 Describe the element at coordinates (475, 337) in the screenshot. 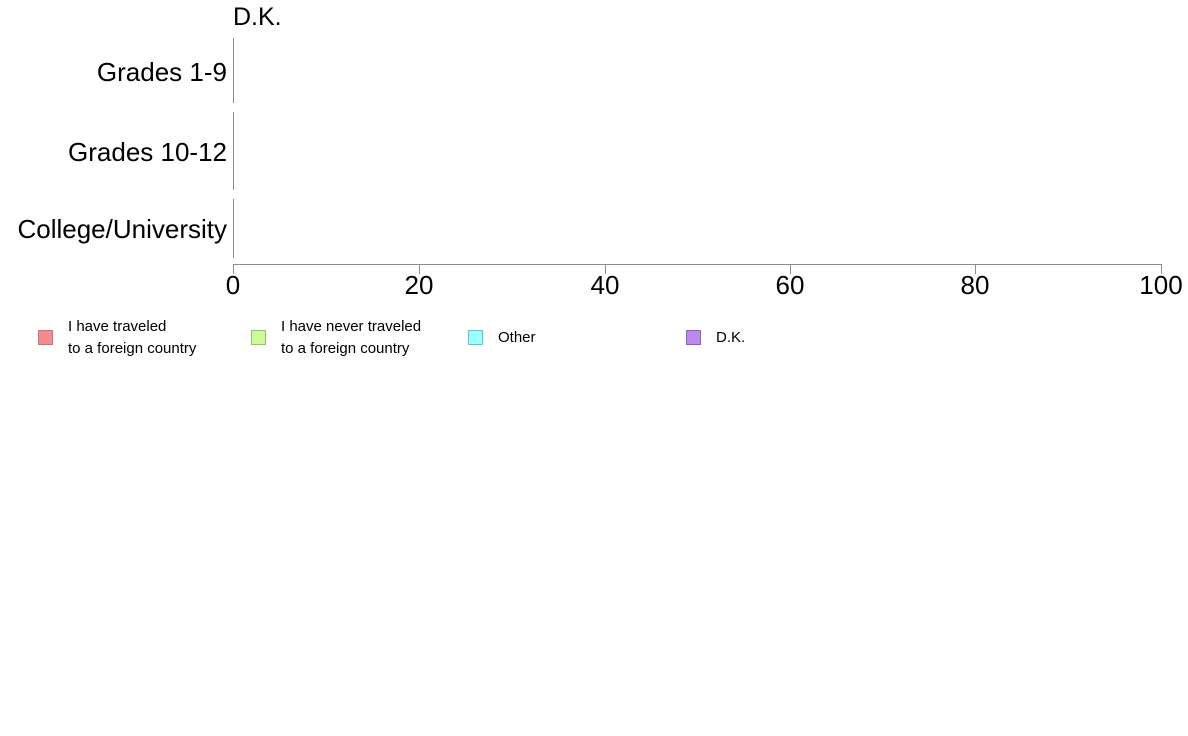

I see `legend-swatch-cyan` at that location.